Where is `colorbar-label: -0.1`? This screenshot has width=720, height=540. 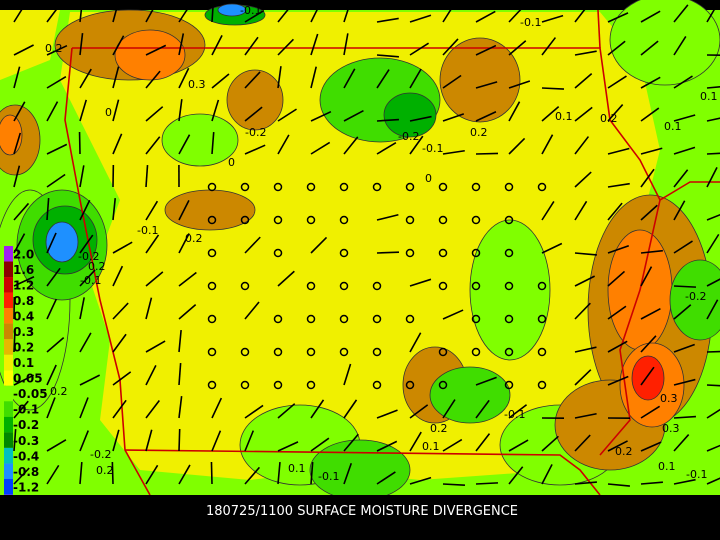 colorbar-label: -0.1 is located at coordinates (26, 410).